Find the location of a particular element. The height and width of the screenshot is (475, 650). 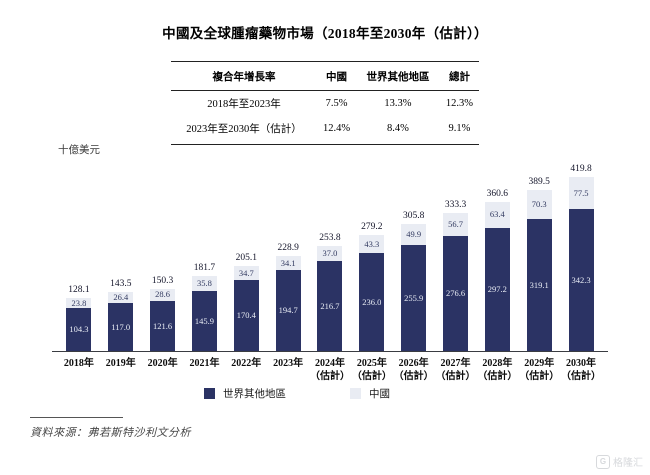

bar-segment-china: 63.4 is located at coordinates (497, 214).